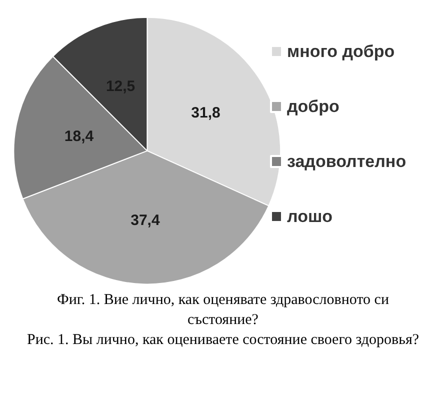  I want to click on data-label: 37,4, so click(145, 220).